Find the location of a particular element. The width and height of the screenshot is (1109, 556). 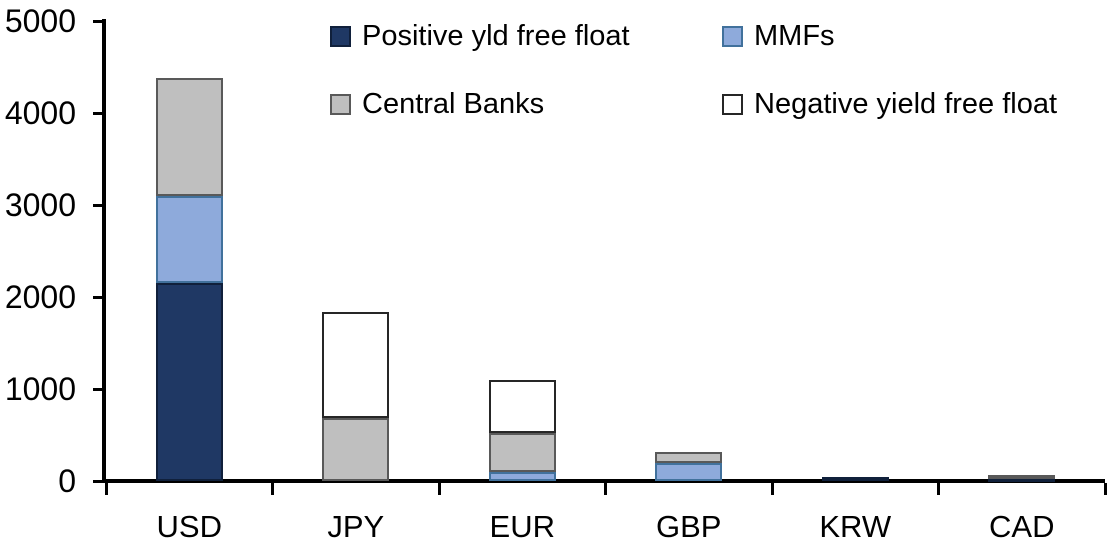

legend-item-2: Central Banks is located at coordinates (437, 104).